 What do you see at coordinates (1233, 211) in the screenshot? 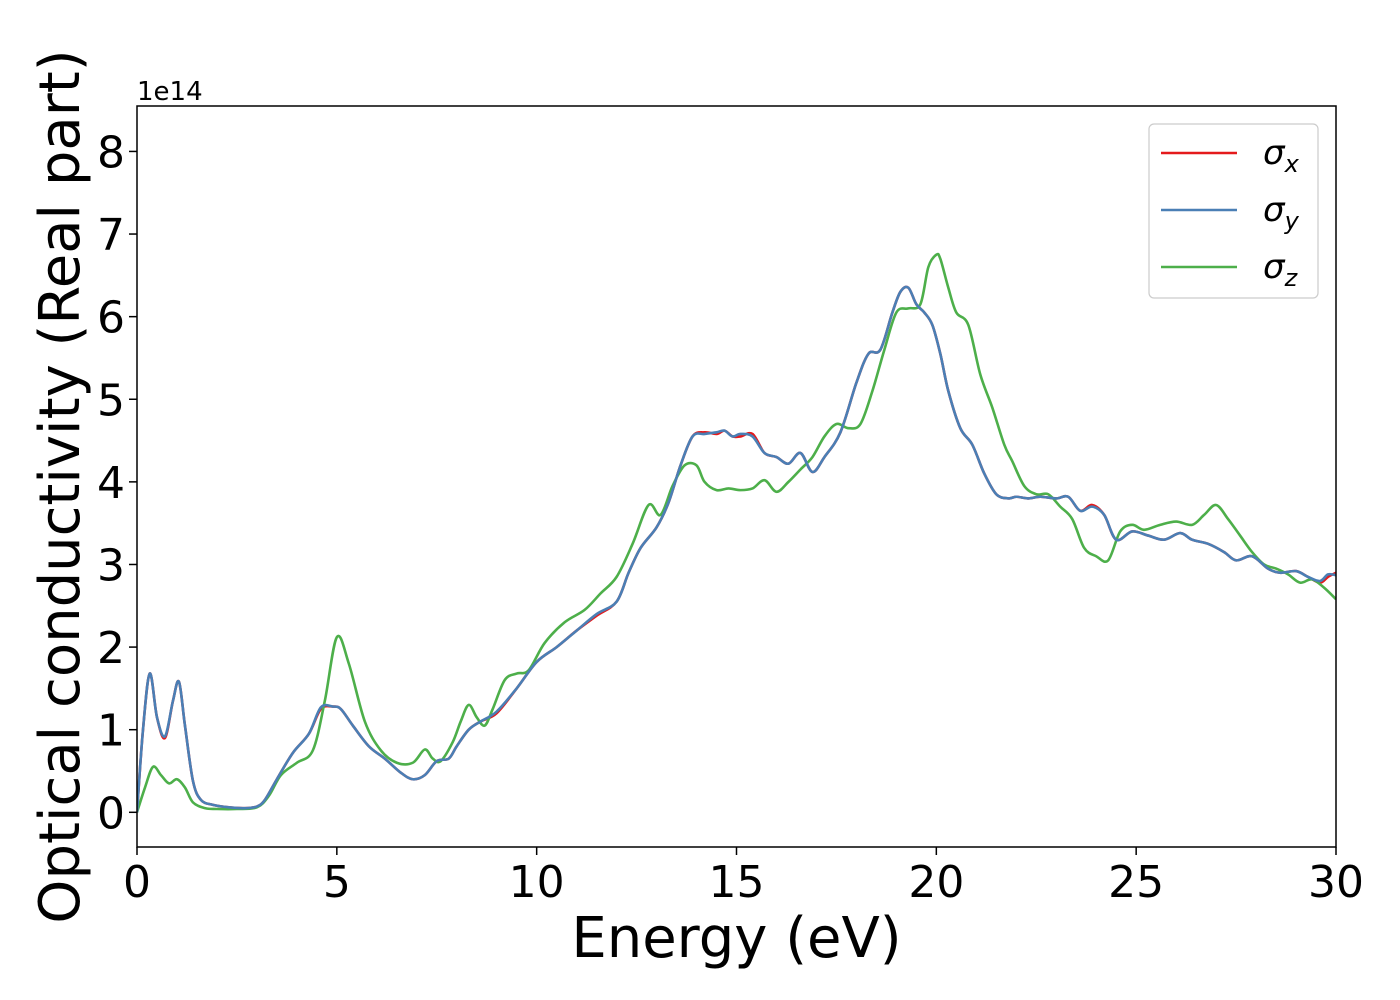
I see `legend: σx σy σz` at bounding box center [1233, 211].